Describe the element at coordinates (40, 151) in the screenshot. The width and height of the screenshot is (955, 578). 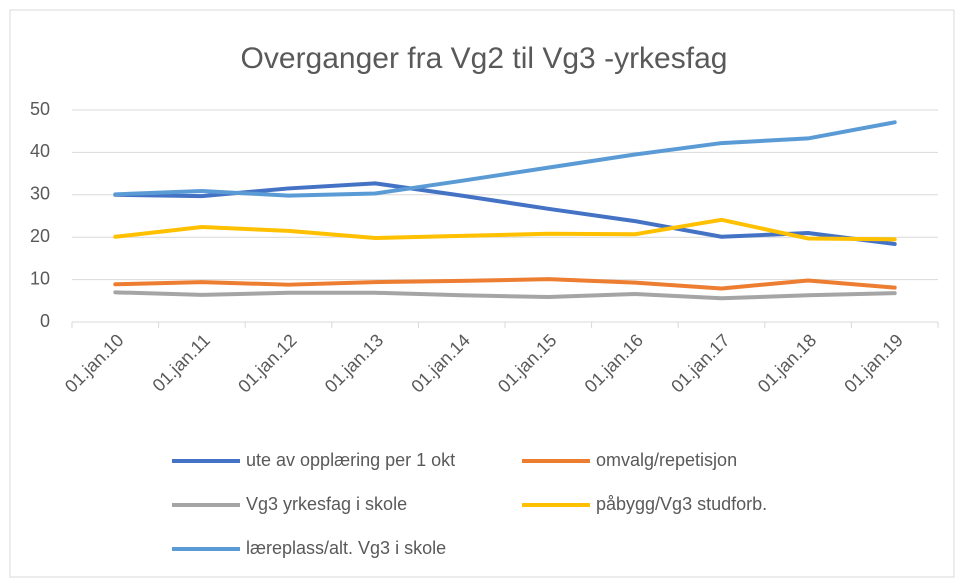
I see `y-tick-label: 40` at that location.